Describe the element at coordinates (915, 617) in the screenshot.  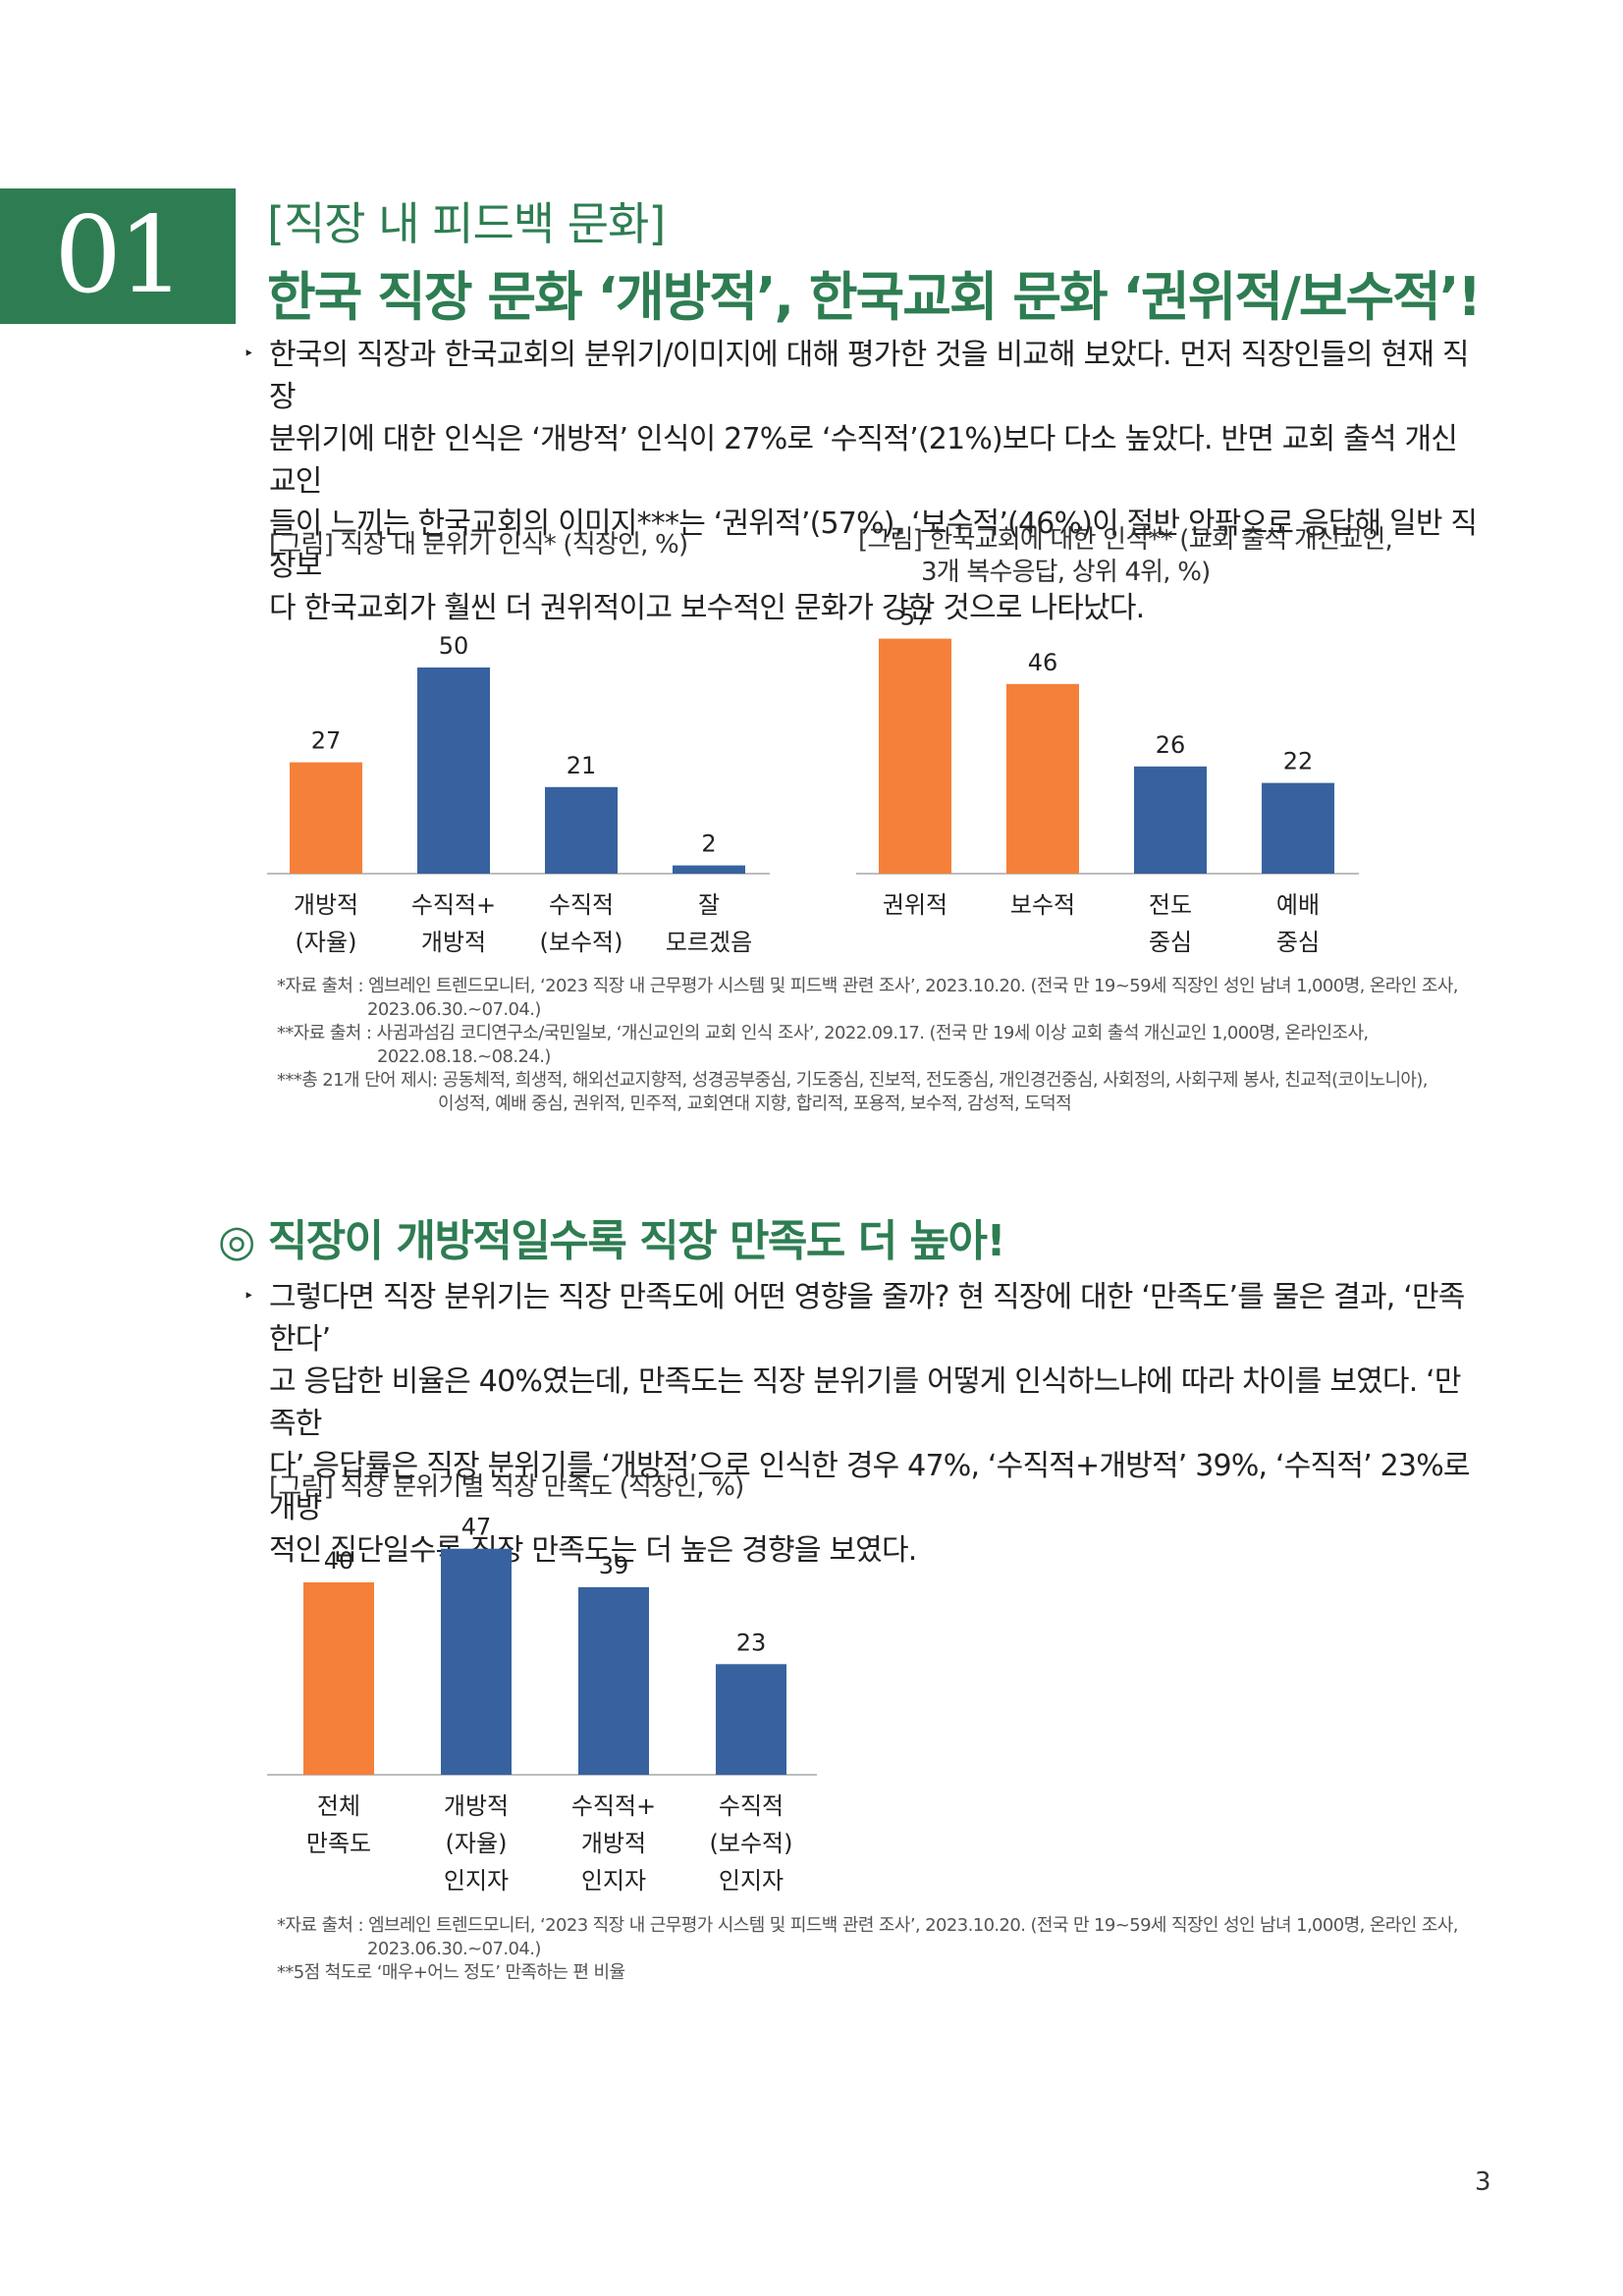
I see `data-label: 57` at that location.